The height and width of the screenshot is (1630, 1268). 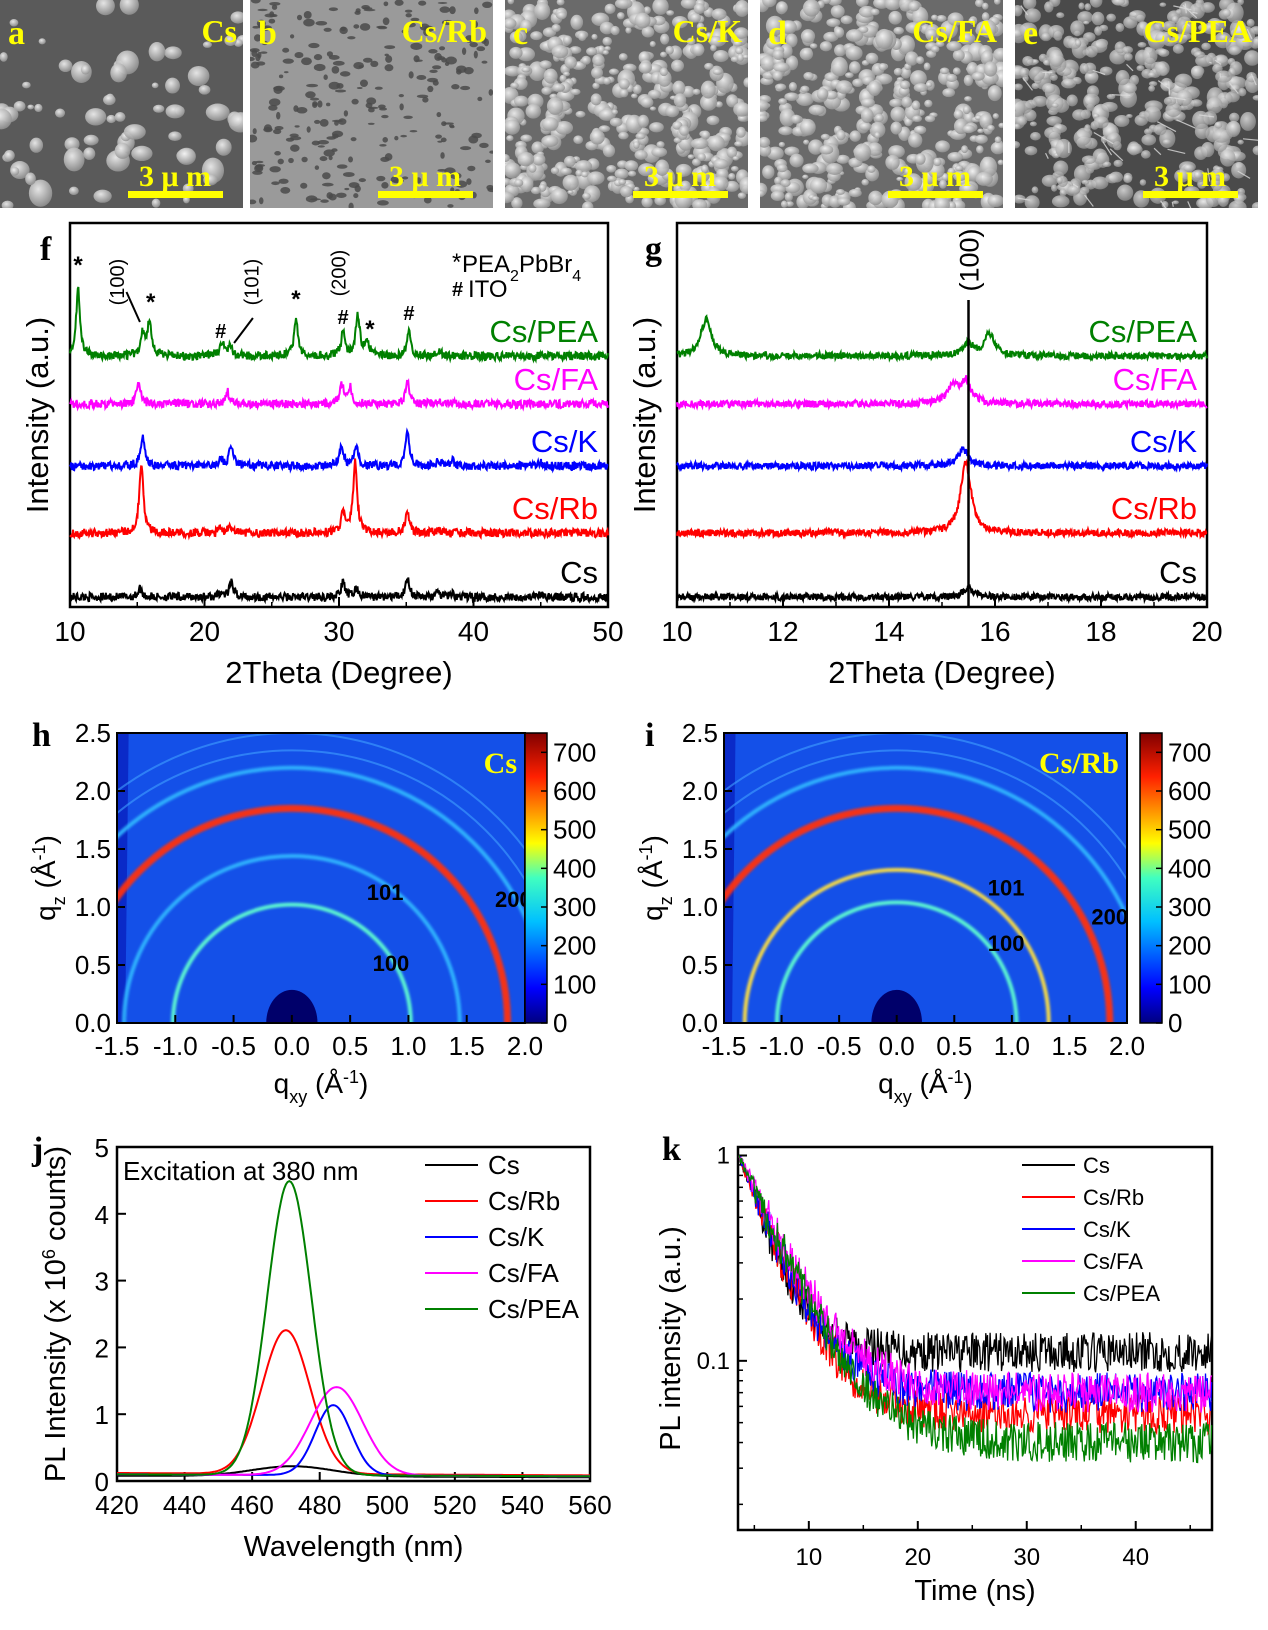 I want to click on x-tick-label: 12, so click(x=782, y=631).